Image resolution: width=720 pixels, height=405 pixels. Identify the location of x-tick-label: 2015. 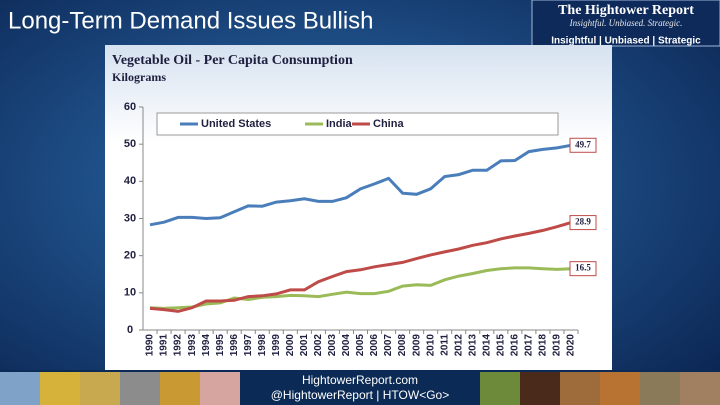
(500, 345).